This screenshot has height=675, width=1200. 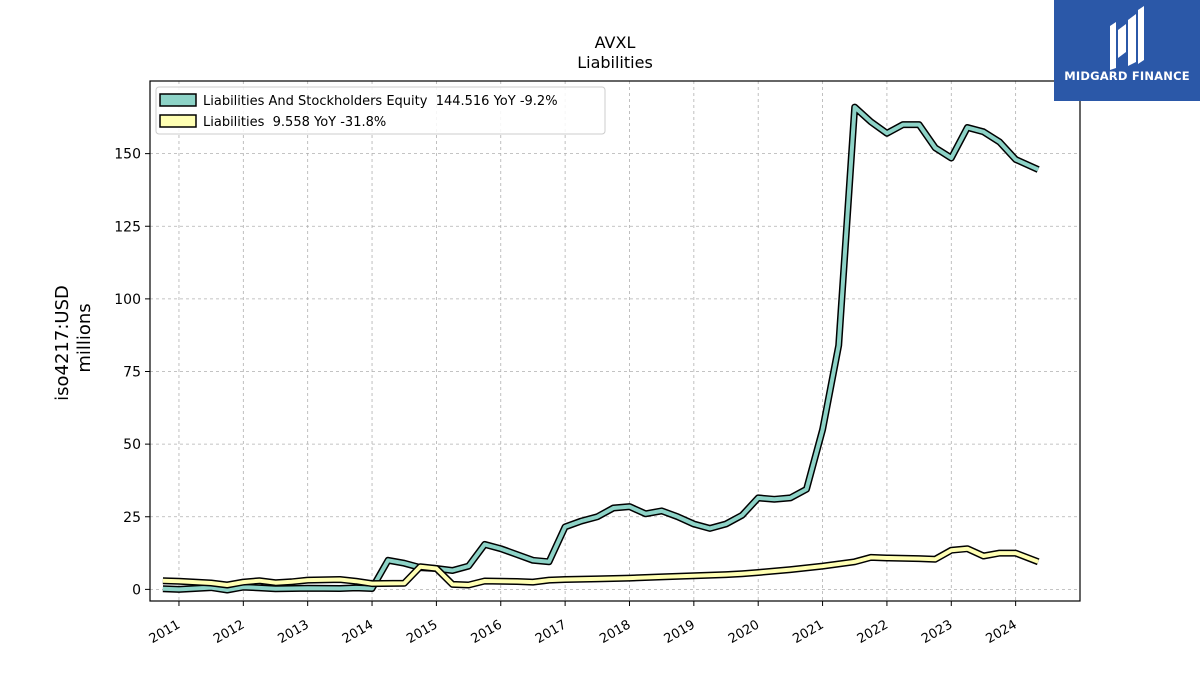 I want to click on x-tick-label: 2020, so click(x=744, y=632).